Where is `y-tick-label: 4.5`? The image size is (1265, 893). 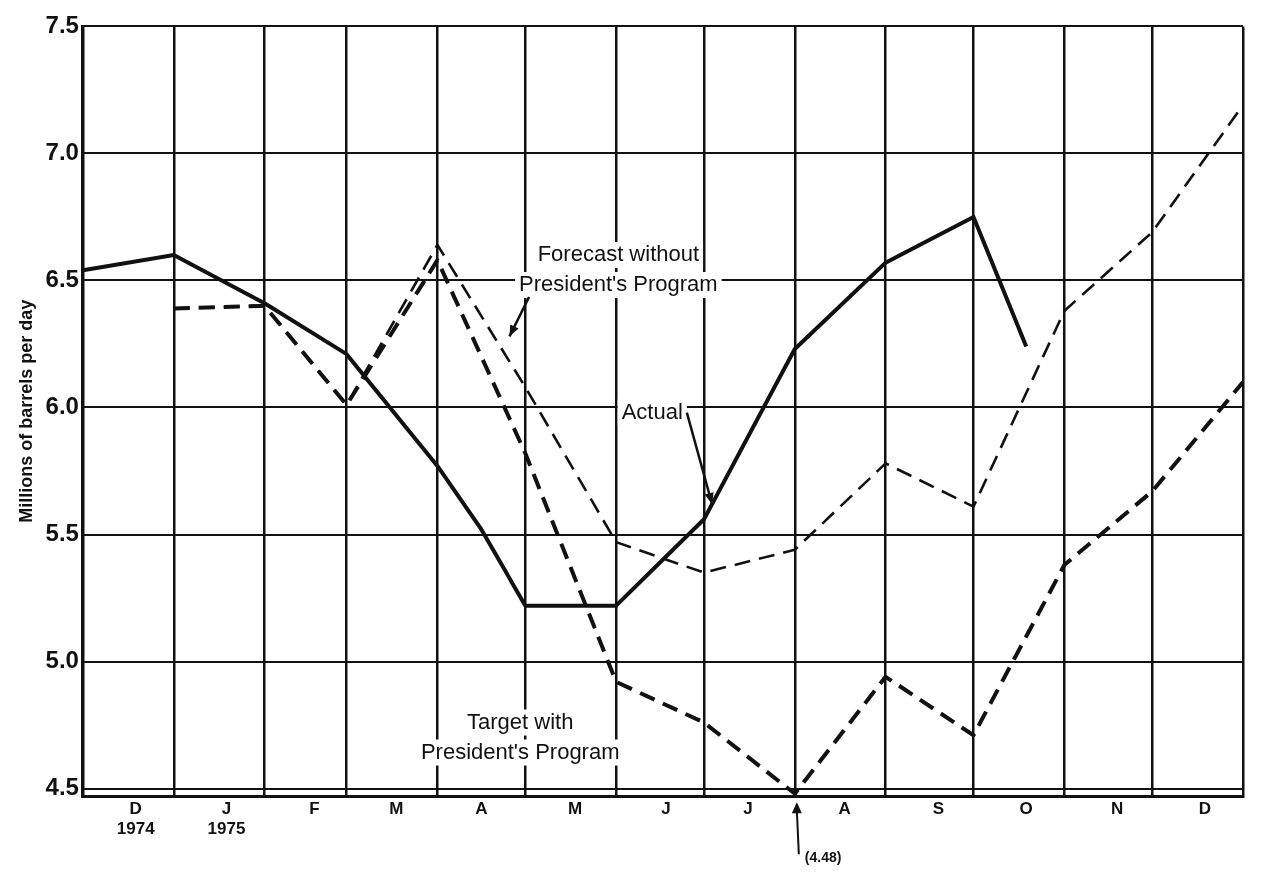
y-tick-label: 4.5 is located at coordinates (62, 787).